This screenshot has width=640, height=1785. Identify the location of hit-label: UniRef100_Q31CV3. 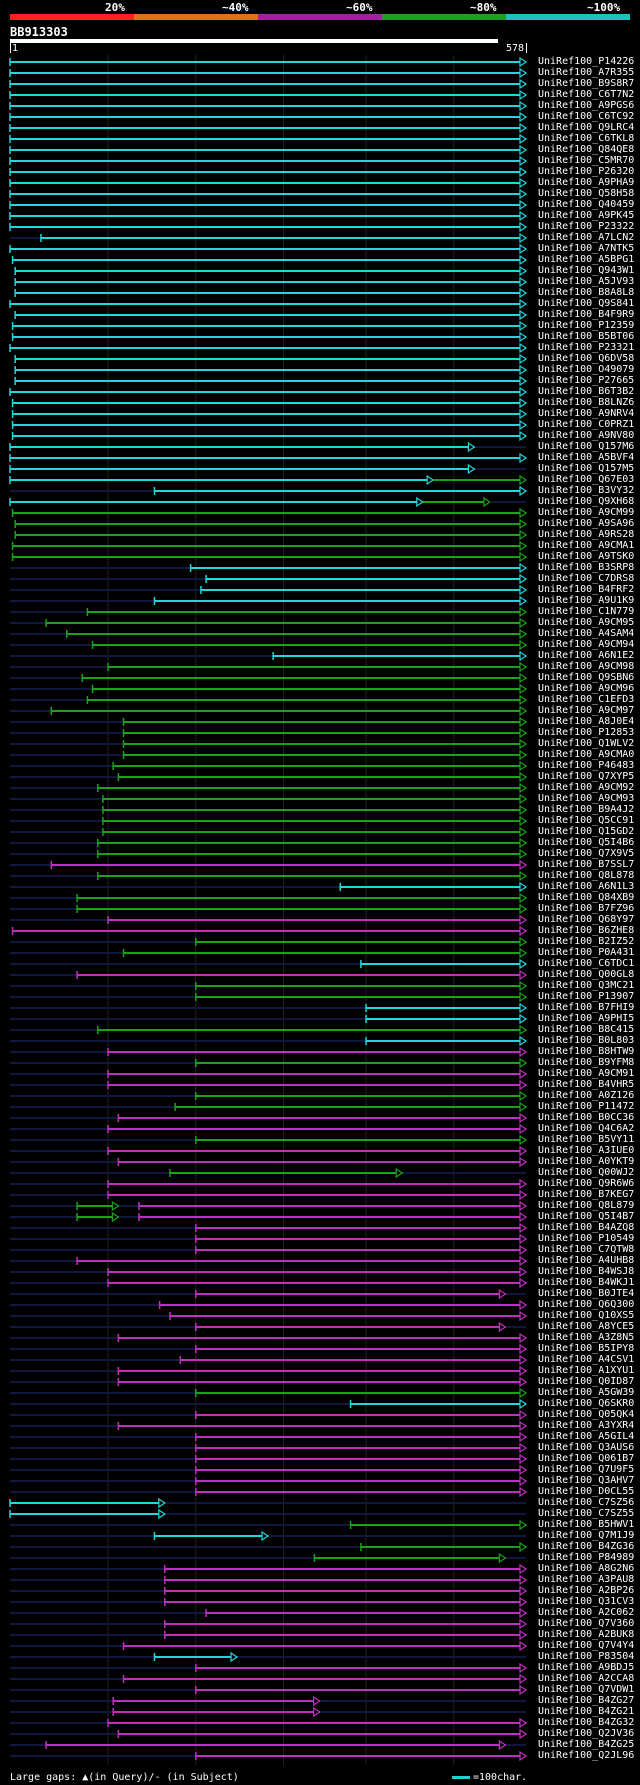
(586, 1601).